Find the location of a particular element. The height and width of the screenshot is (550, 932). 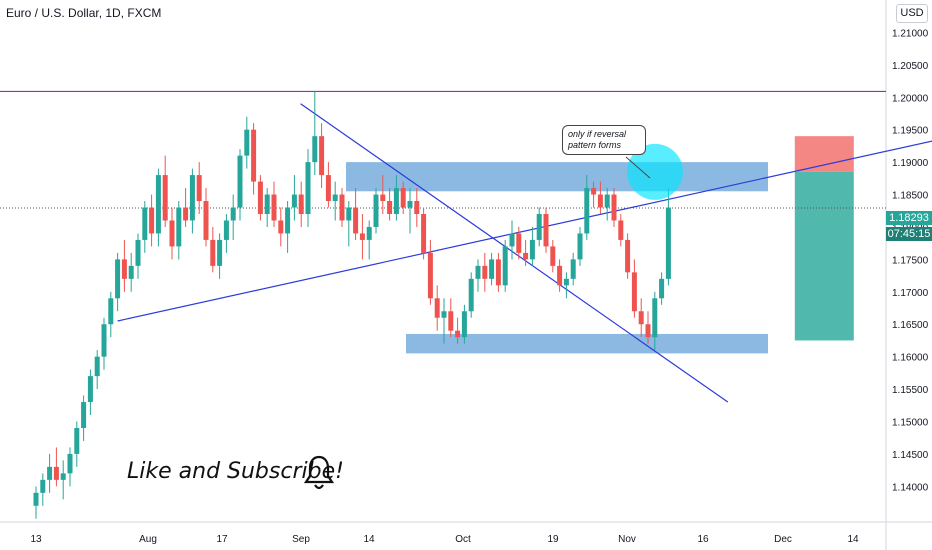

target-zone is located at coordinates (824, 256).